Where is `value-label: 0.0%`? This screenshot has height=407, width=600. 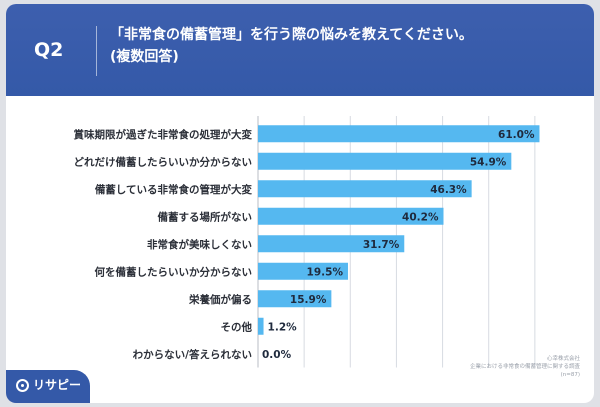 value-label: 0.0% is located at coordinates (277, 355).